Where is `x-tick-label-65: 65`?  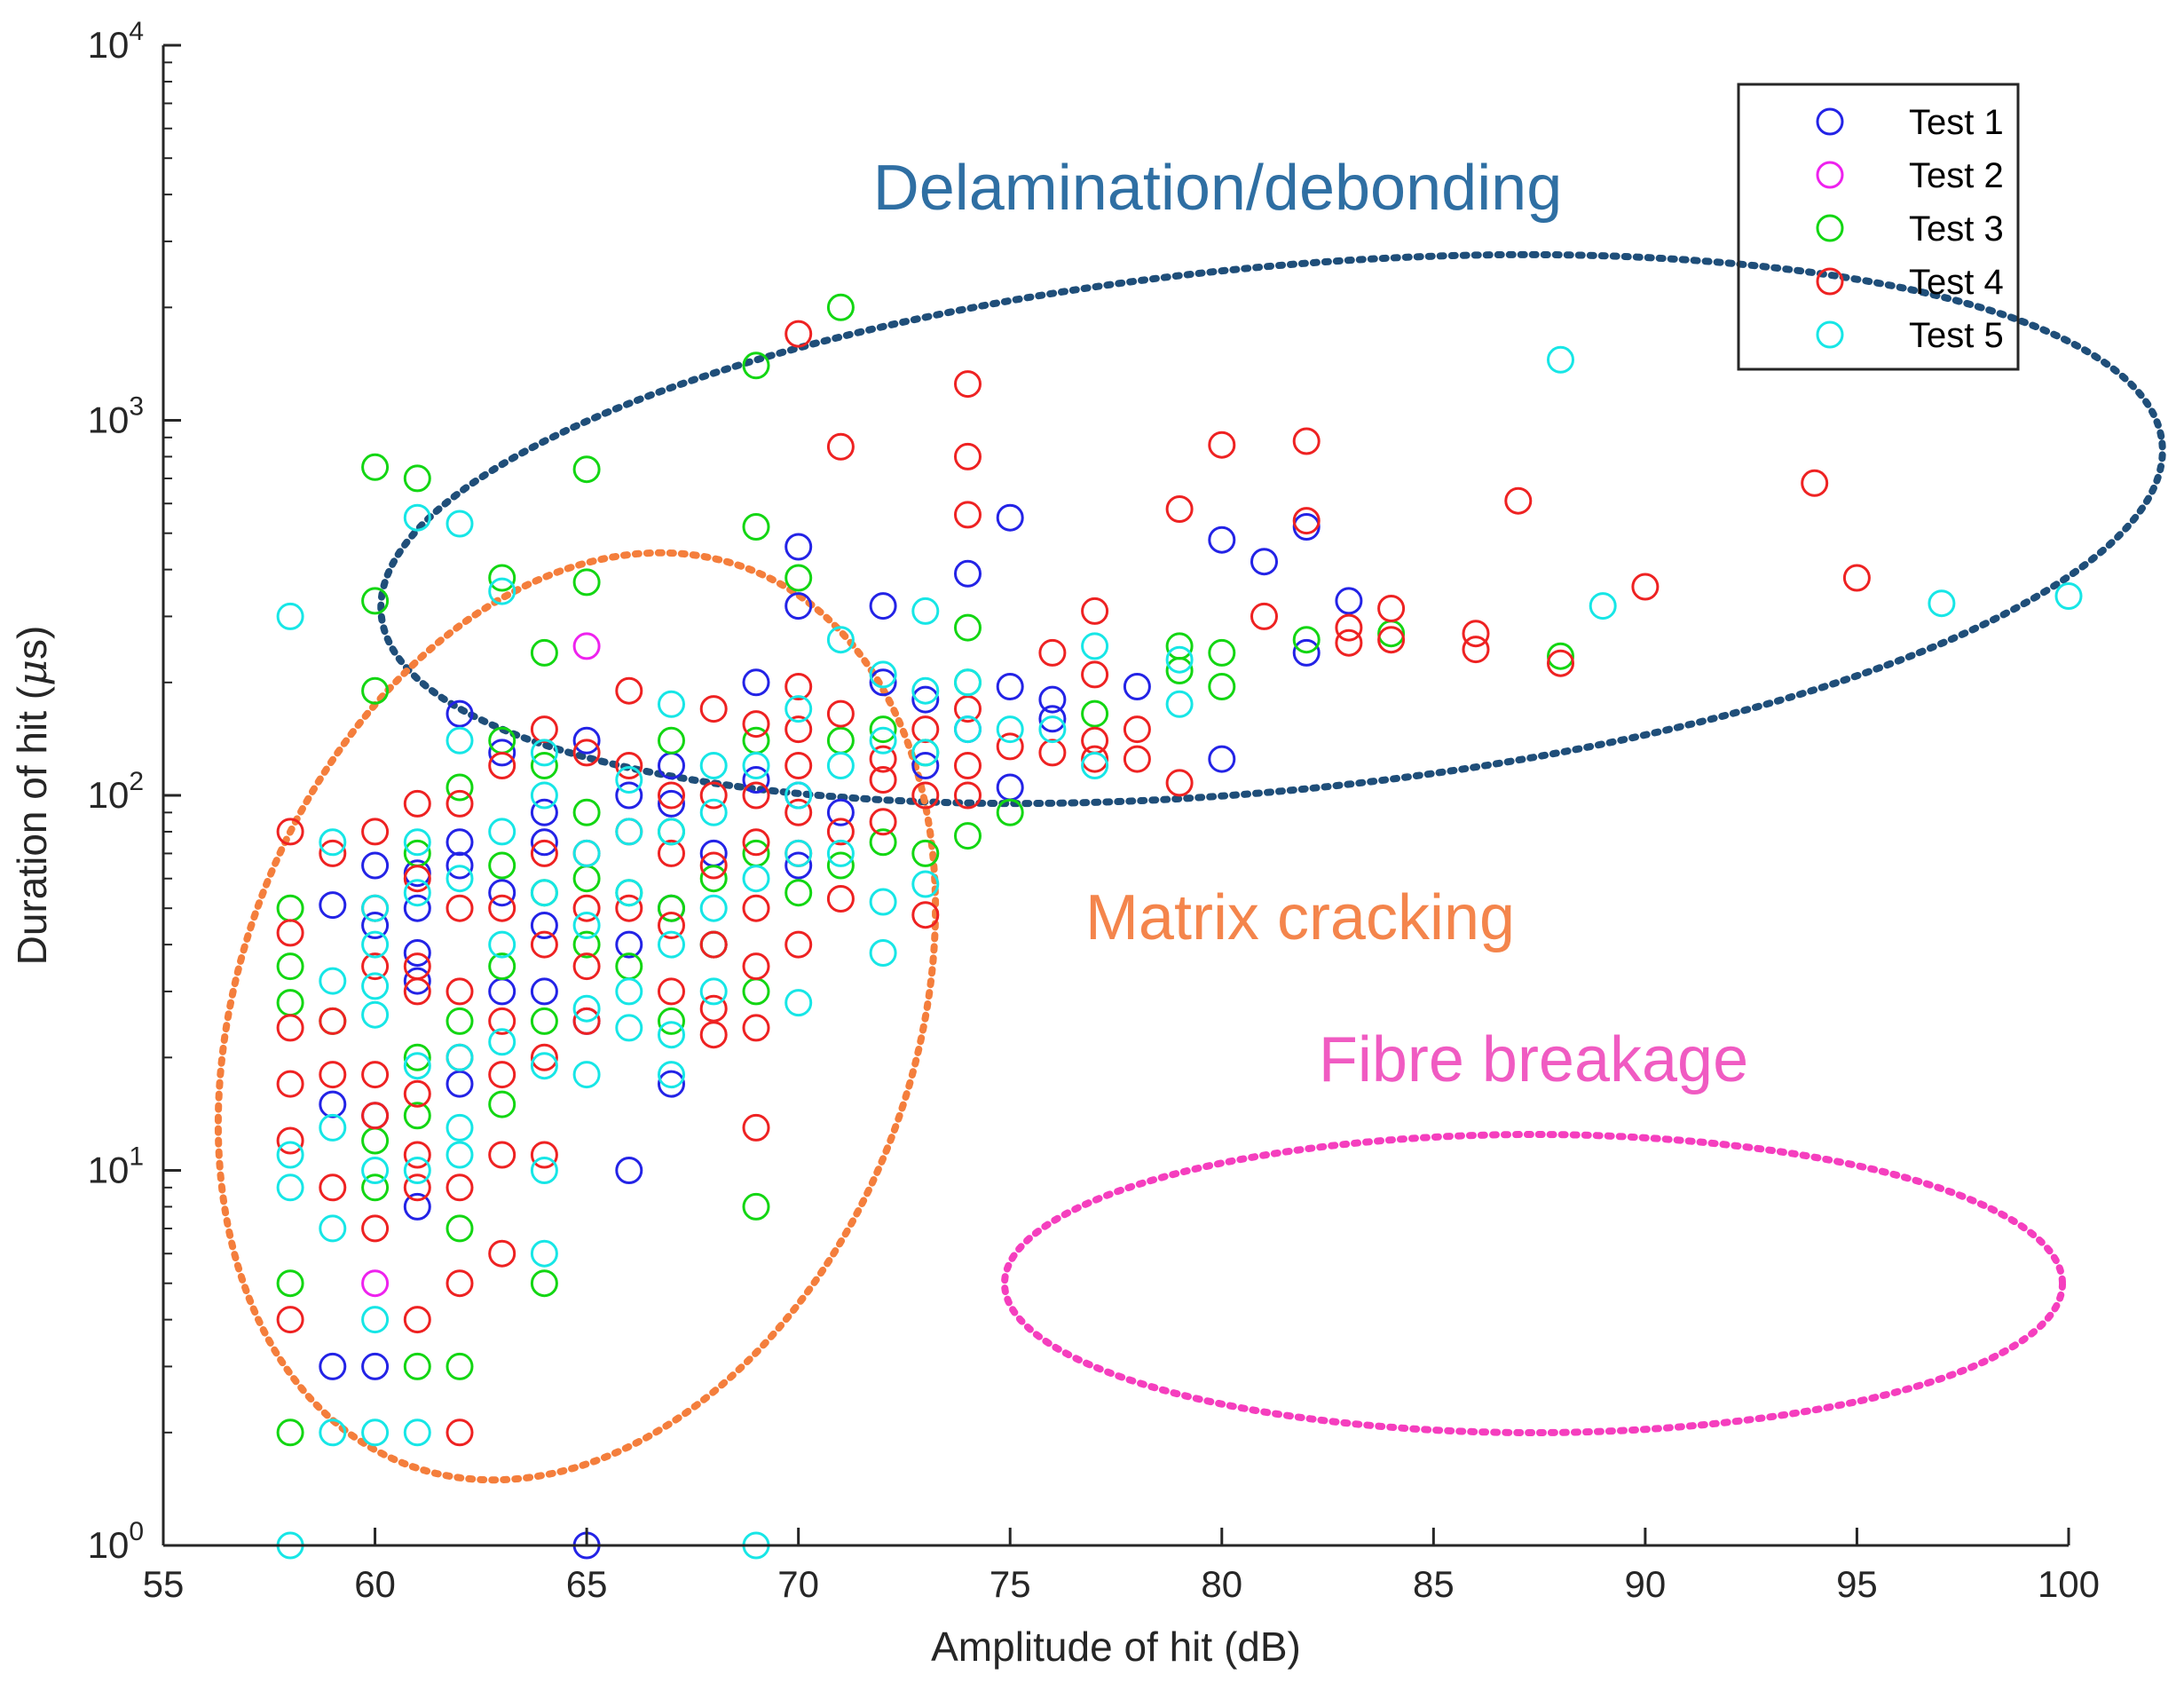
x-tick-label-65: 65 is located at coordinates (587, 1584).